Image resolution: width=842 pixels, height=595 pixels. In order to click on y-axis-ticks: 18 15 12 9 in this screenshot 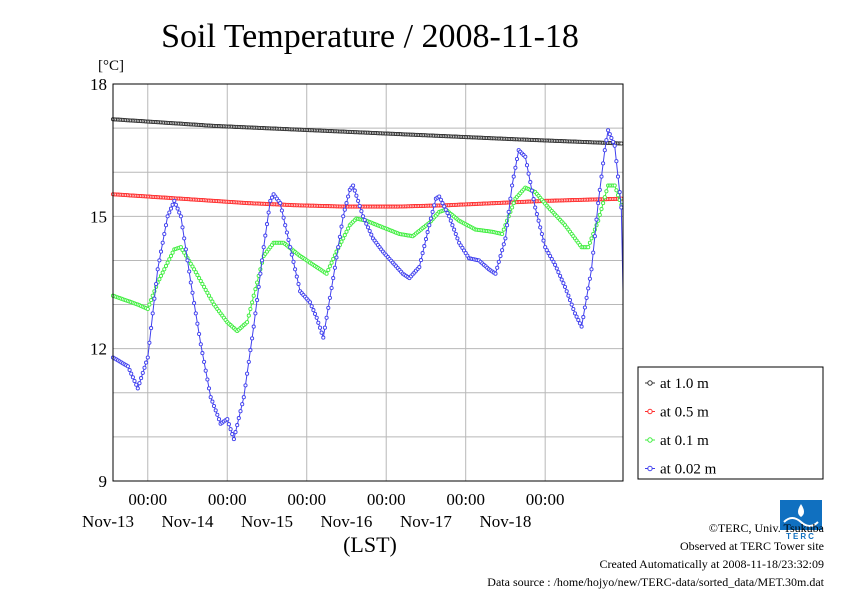, I will do `click(98, 283)`.